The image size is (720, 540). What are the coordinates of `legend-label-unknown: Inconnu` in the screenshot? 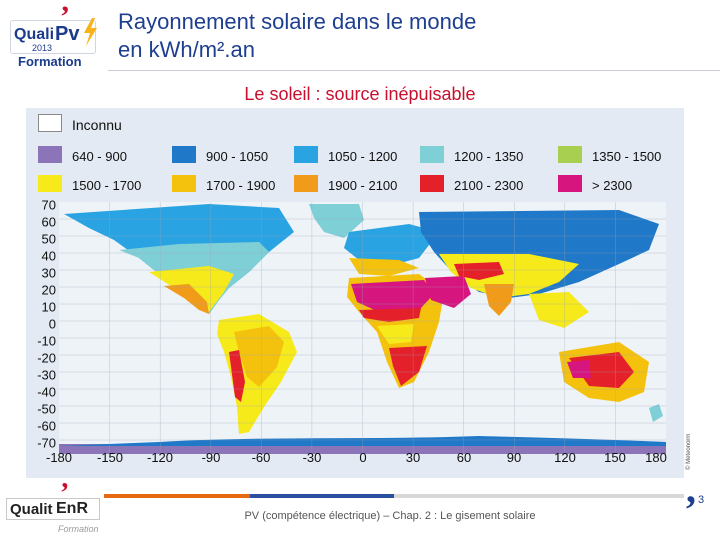 It's located at (97, 125).